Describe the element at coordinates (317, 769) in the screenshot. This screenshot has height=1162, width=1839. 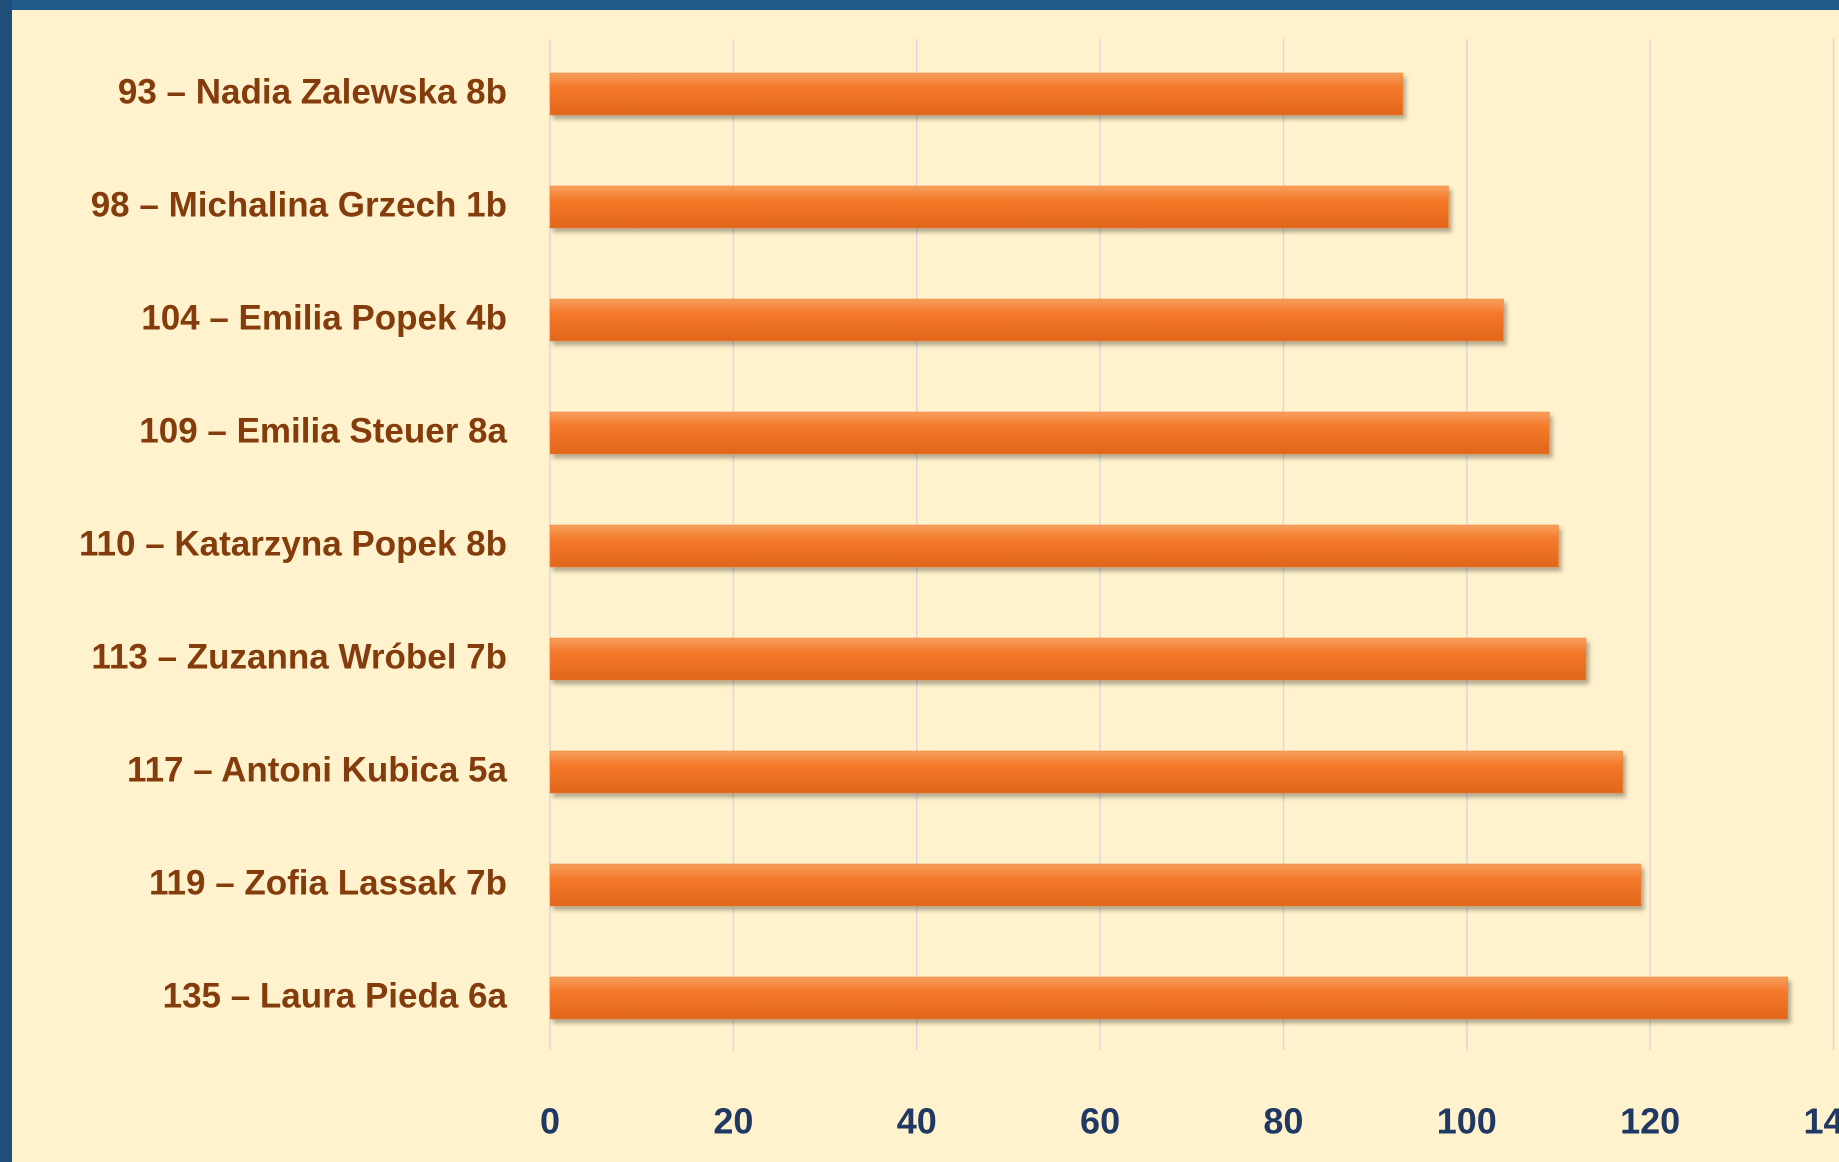
I see `y-tick-label: 117 – Antoni Kubica 5a` at that location.